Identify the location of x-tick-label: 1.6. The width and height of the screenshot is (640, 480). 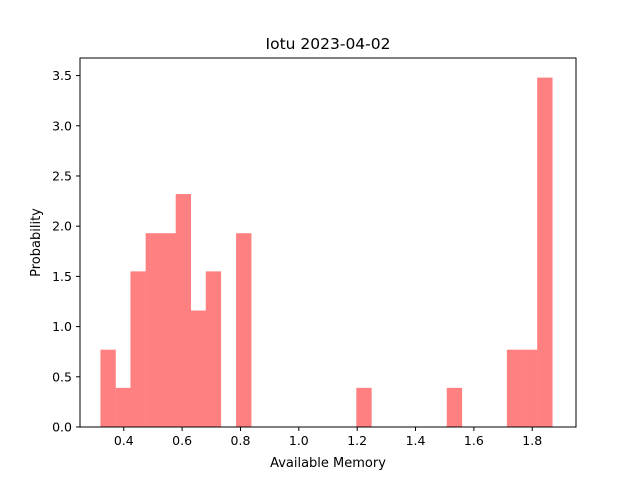
(474, 440).